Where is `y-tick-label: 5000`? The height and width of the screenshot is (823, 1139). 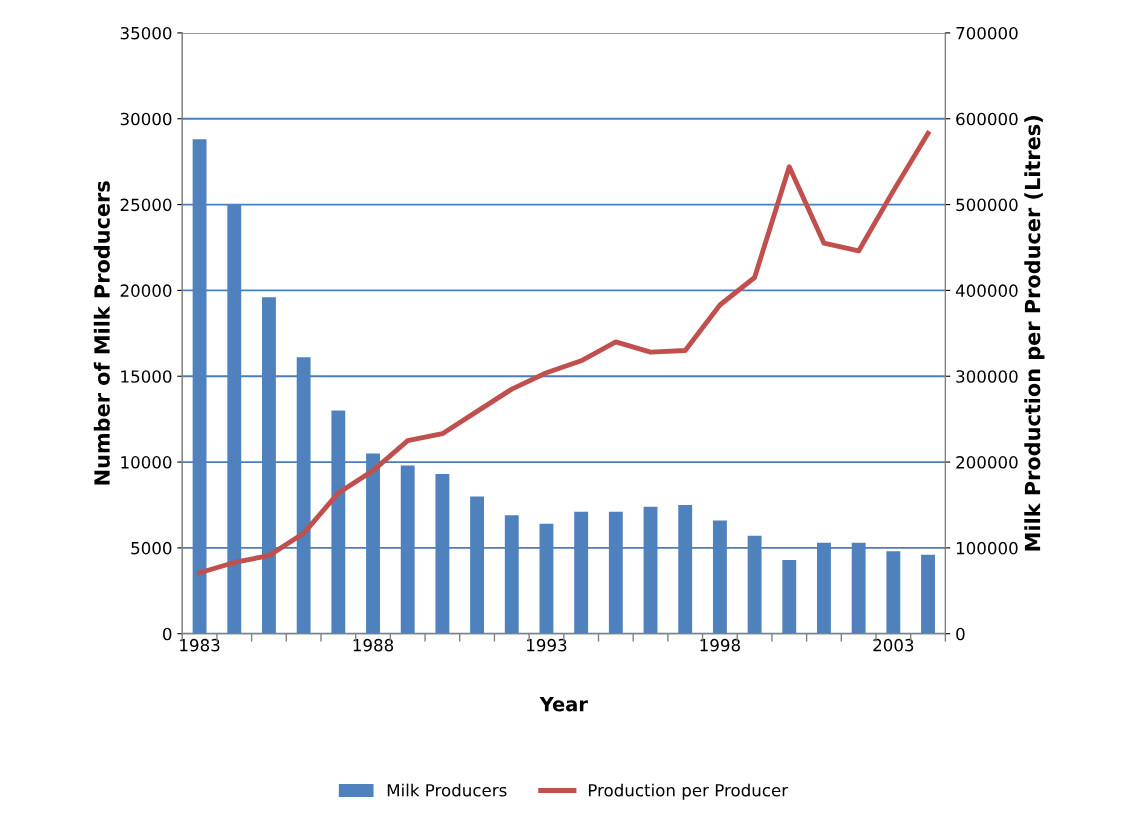 y-tick-label: 5000 is located at coordinates (151, 548).